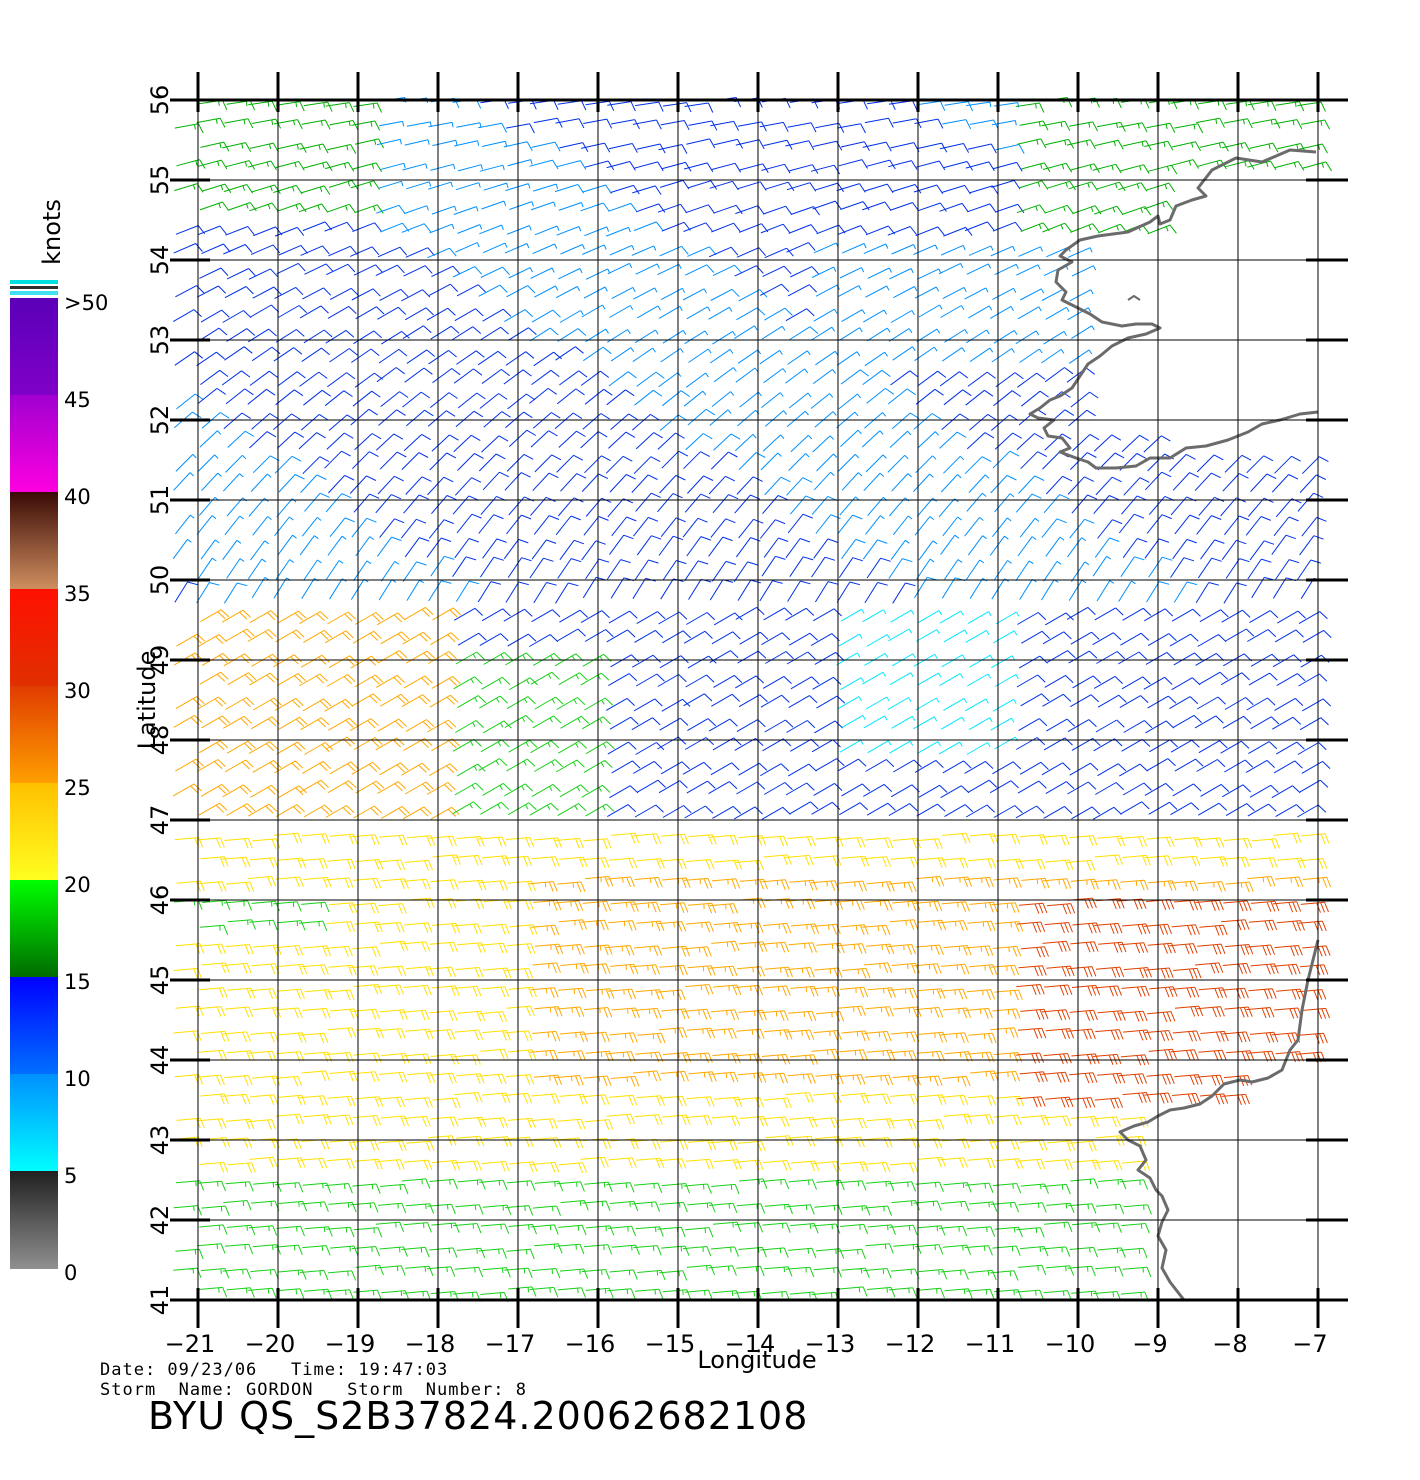 The height and width of the screenshot is (1480, 1420). What do you see at coordinates (1219, 1120) in the screenshot?
I see `iberia-france-coastline` at bounding box center [1219, 1120].